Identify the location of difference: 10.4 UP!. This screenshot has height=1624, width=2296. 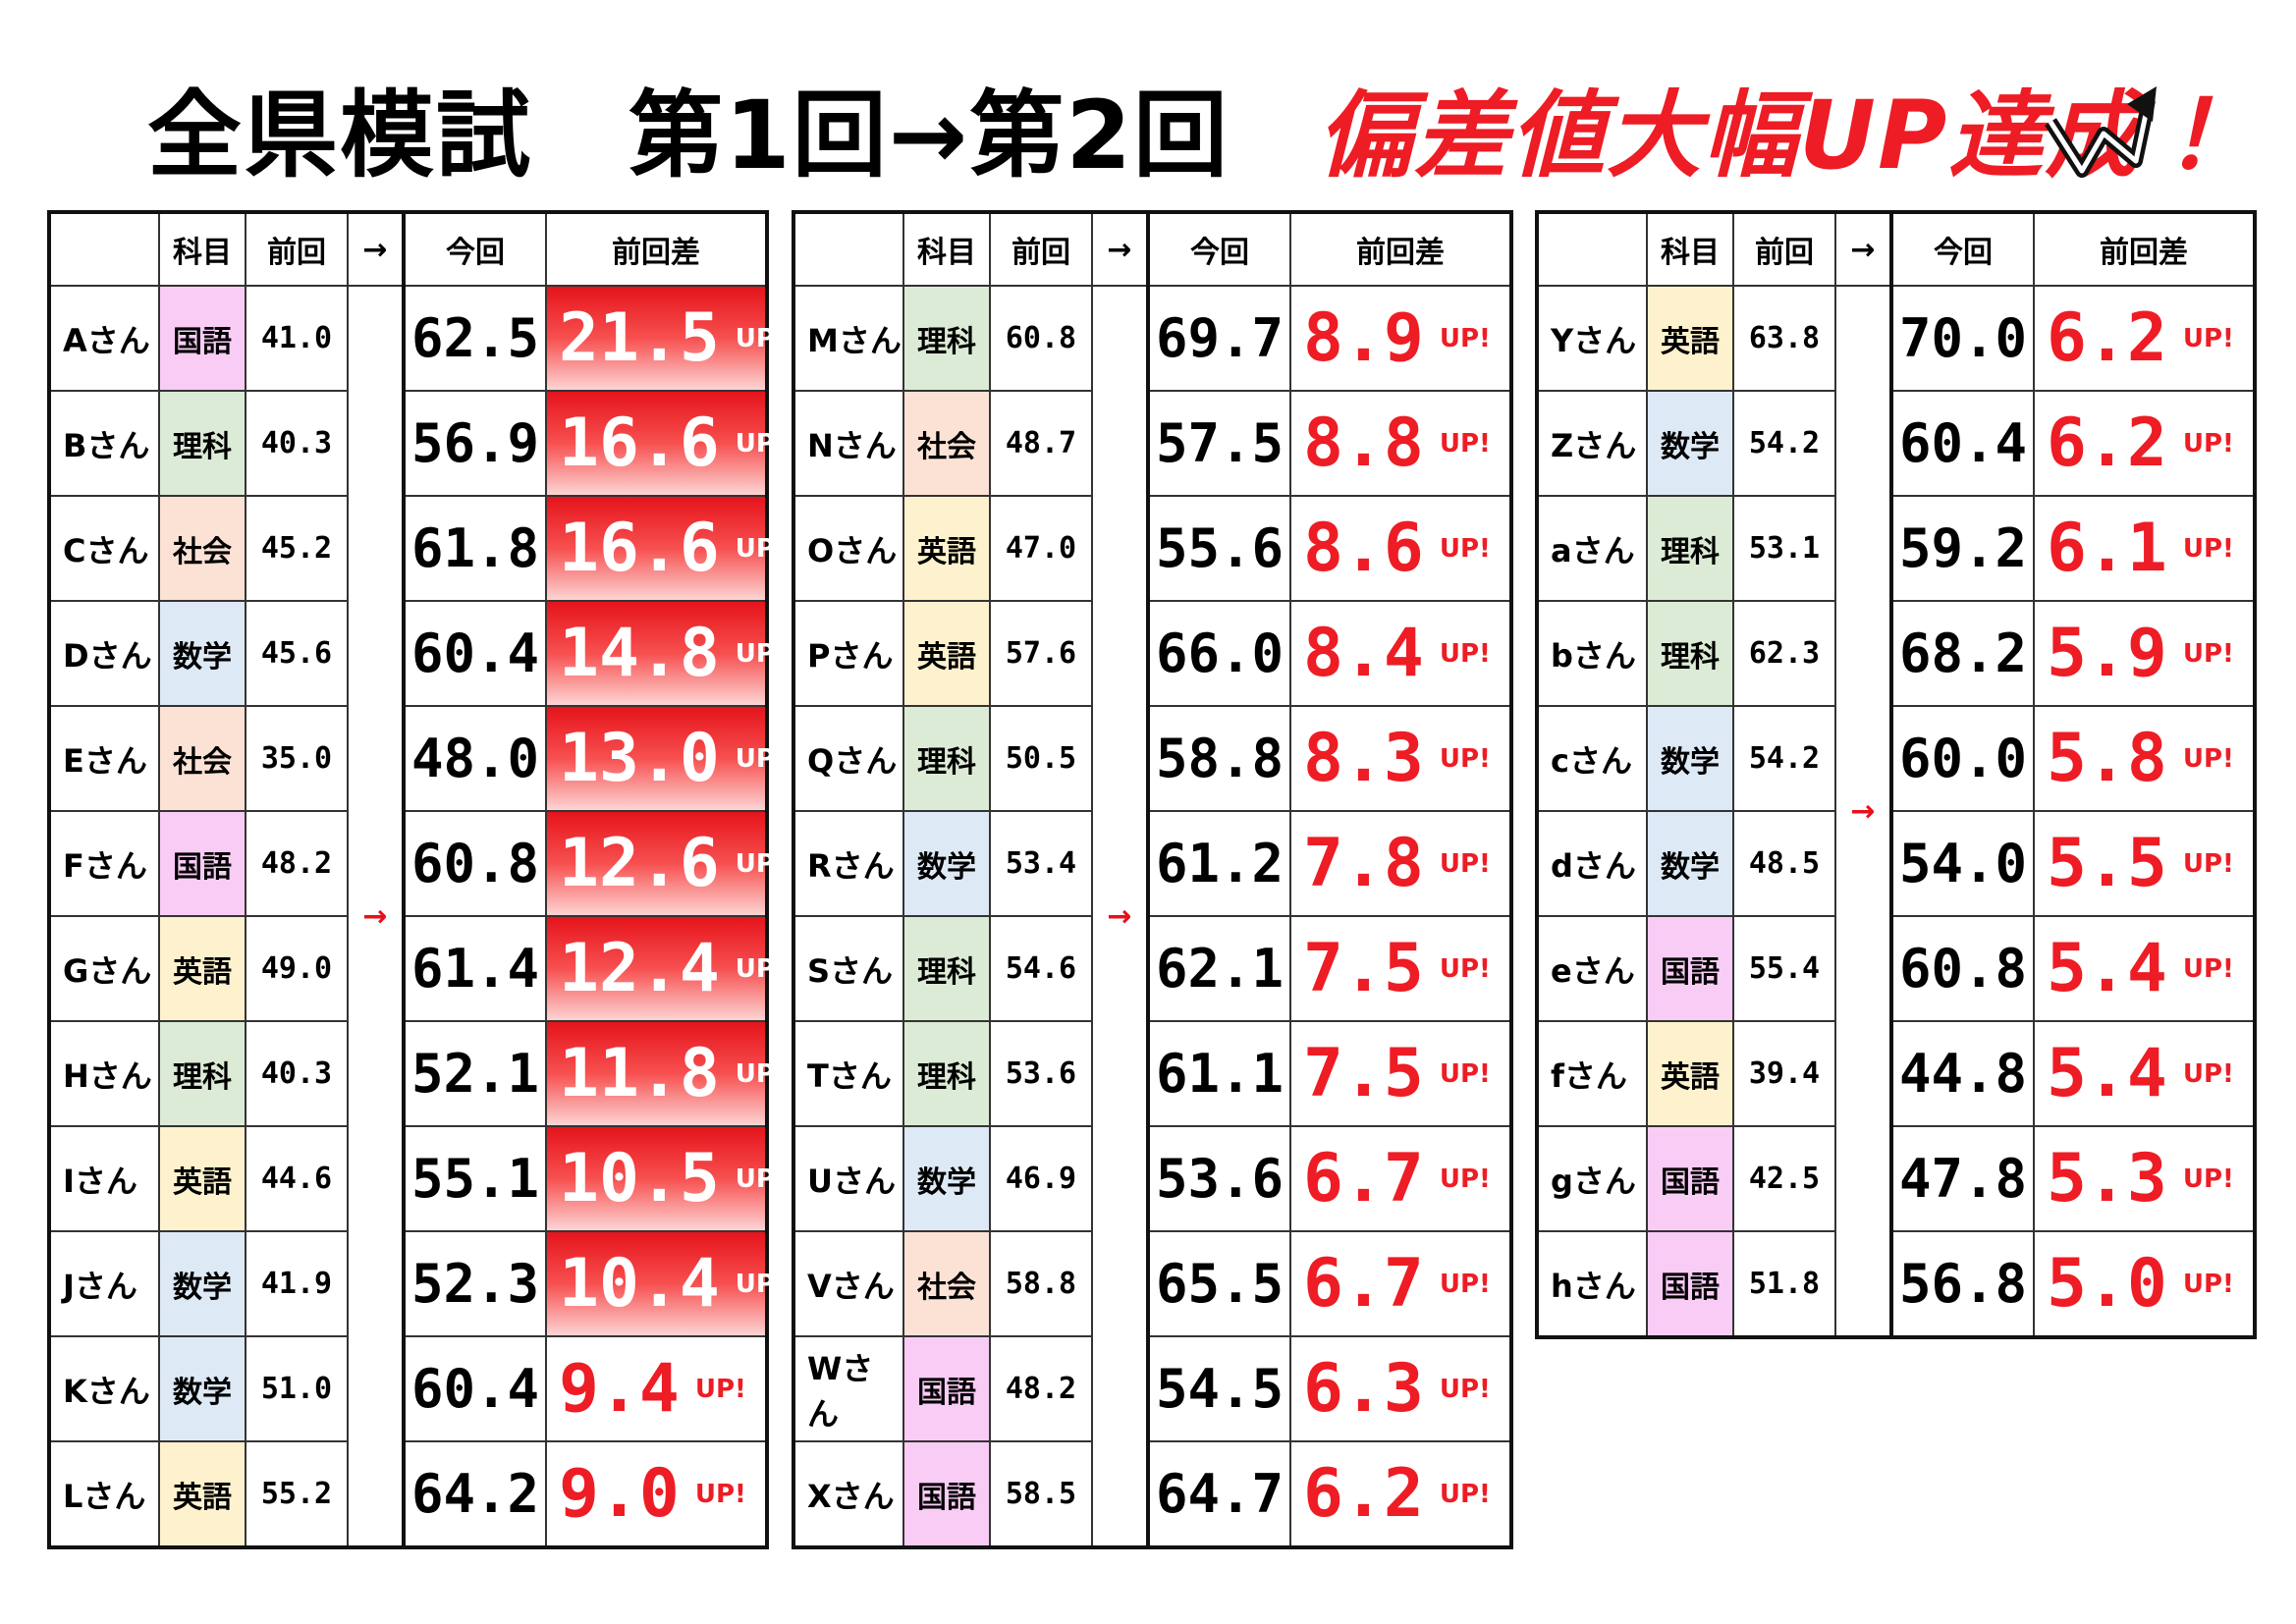
(666, 1283).